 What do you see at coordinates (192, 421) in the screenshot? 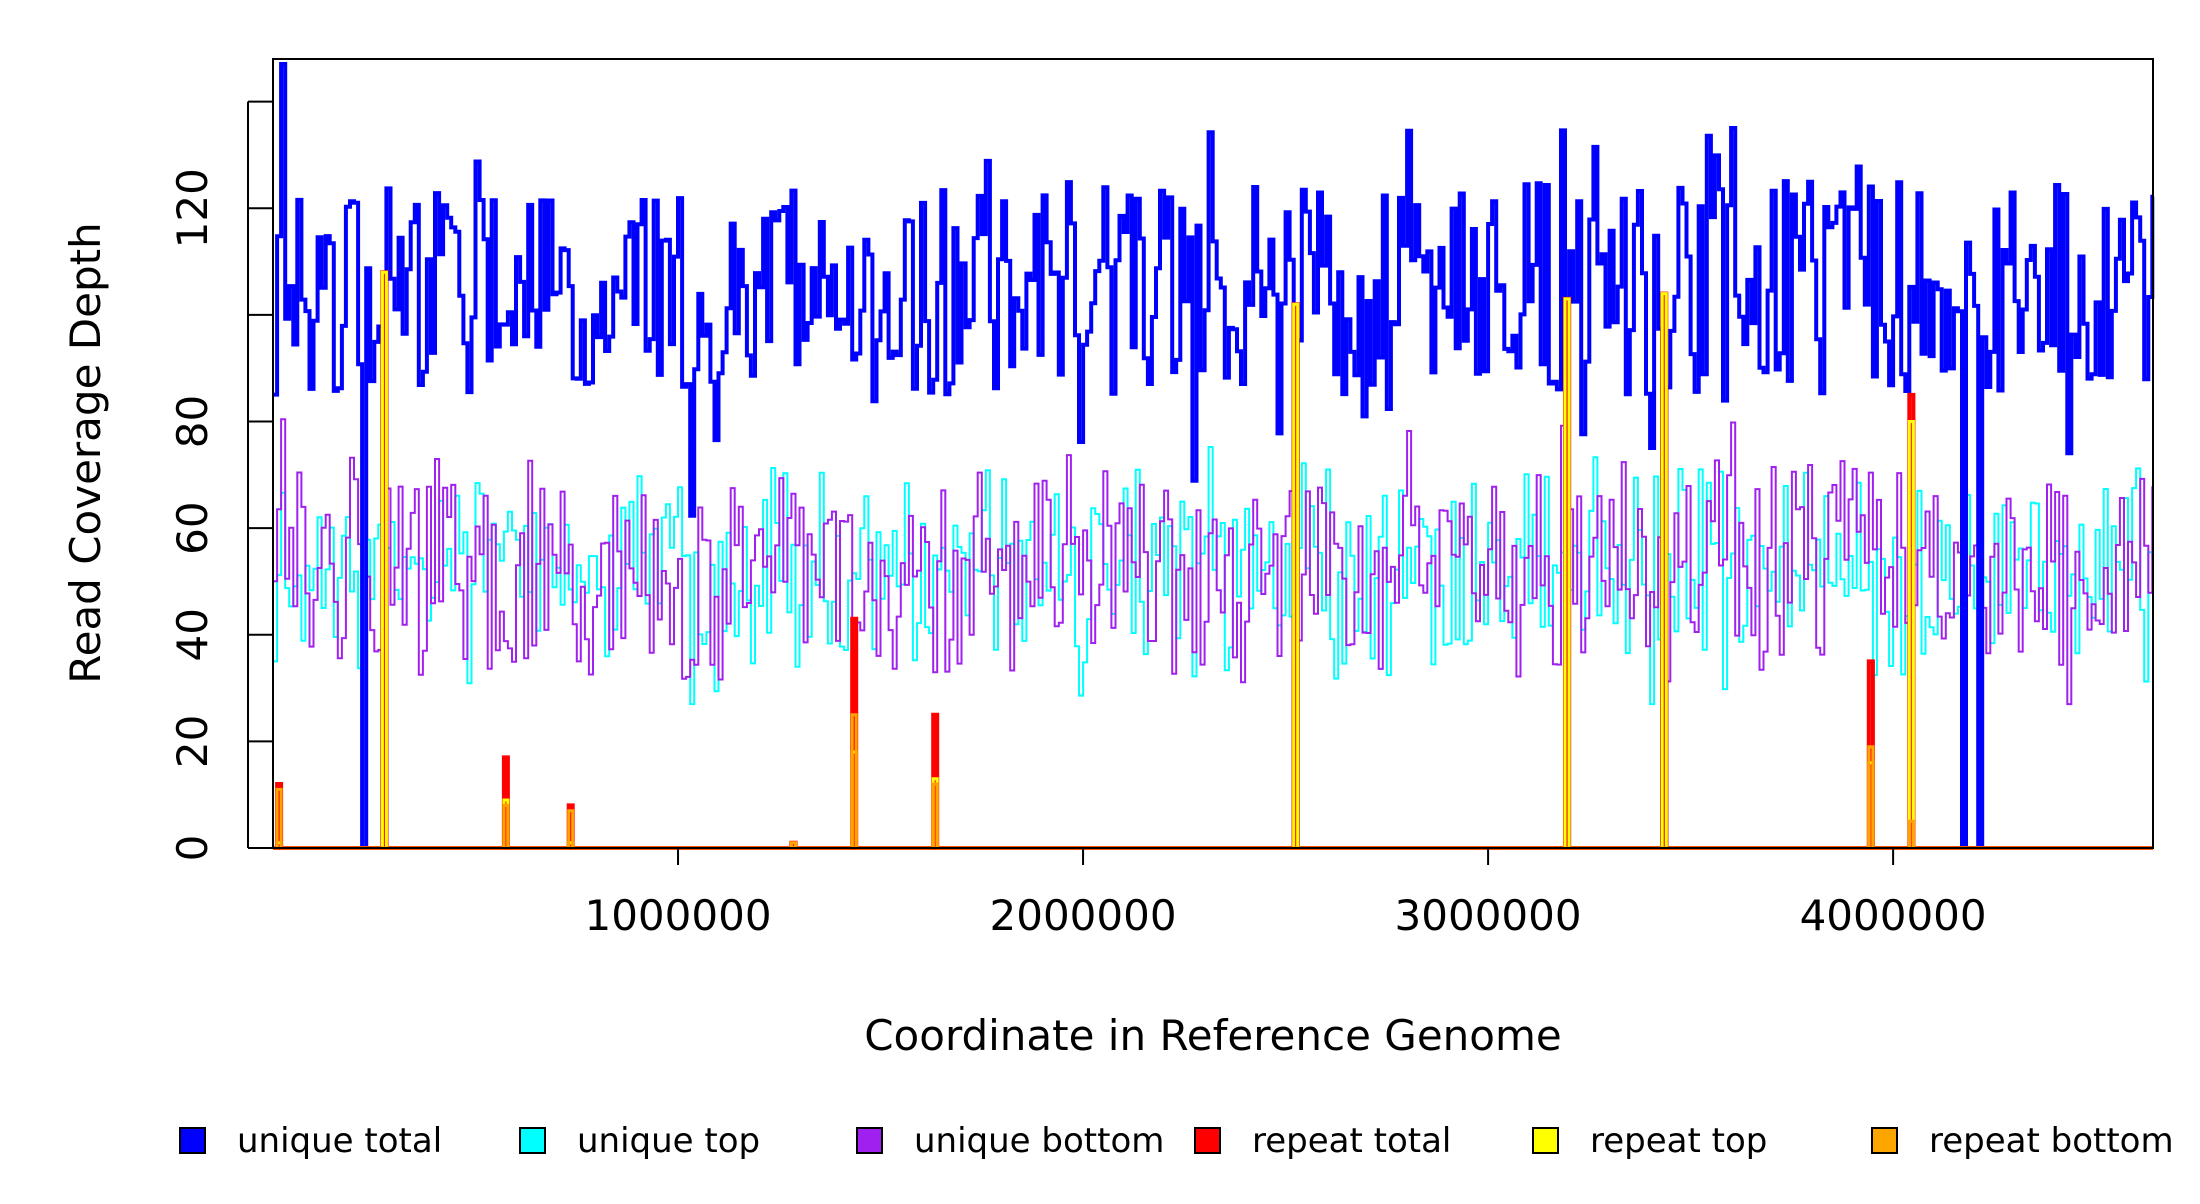
I see `y-tick-label: 80` at bounding box center [192, 421].